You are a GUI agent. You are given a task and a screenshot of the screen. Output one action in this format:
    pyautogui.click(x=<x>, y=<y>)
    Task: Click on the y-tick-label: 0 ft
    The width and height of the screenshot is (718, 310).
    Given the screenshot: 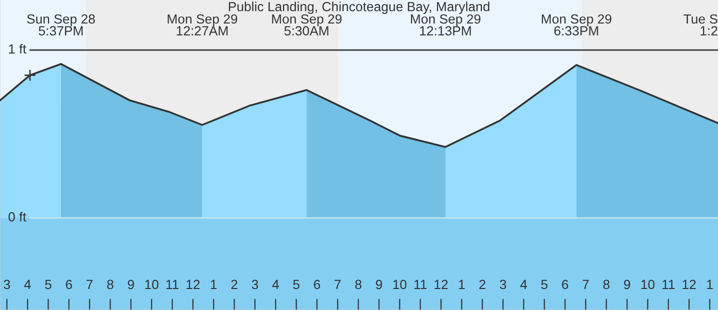 What is the action you would take?
    pyautogui.click(x=17, y=217)
    